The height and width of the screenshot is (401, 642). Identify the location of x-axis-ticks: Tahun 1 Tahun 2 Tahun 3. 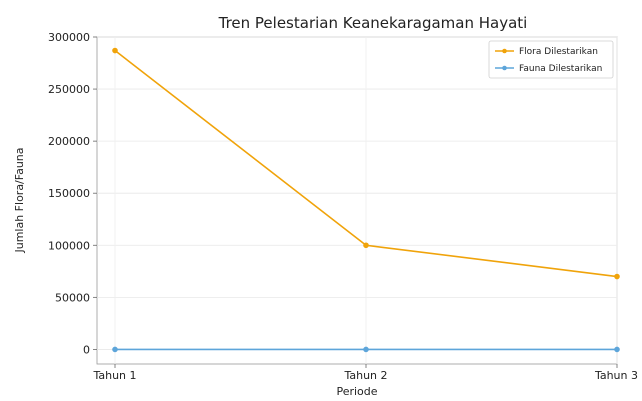
(365, 373).